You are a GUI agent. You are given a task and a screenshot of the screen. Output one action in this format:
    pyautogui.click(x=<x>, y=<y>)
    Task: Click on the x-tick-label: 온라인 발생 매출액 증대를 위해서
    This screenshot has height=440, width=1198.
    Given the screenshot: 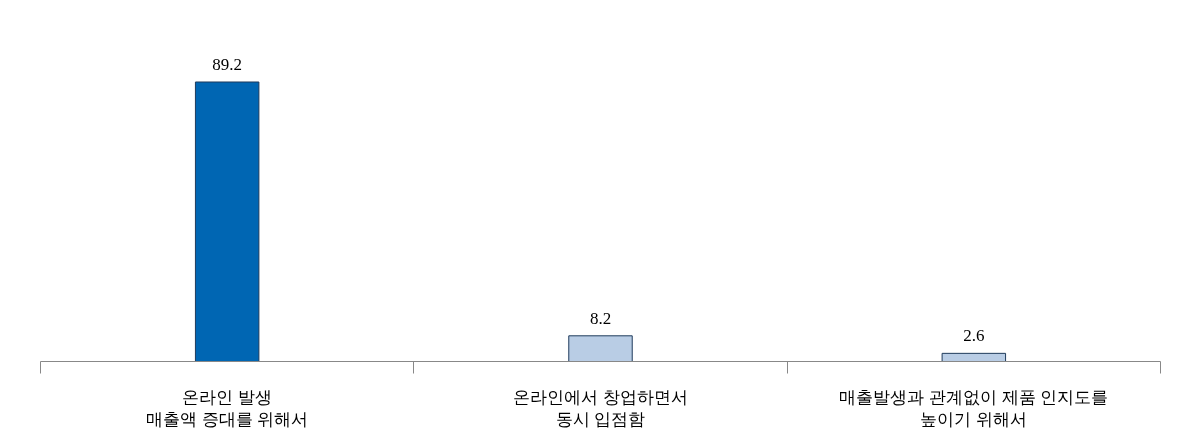 What is the action you would take?
    pyautogui.click(x=227, y=408)
    